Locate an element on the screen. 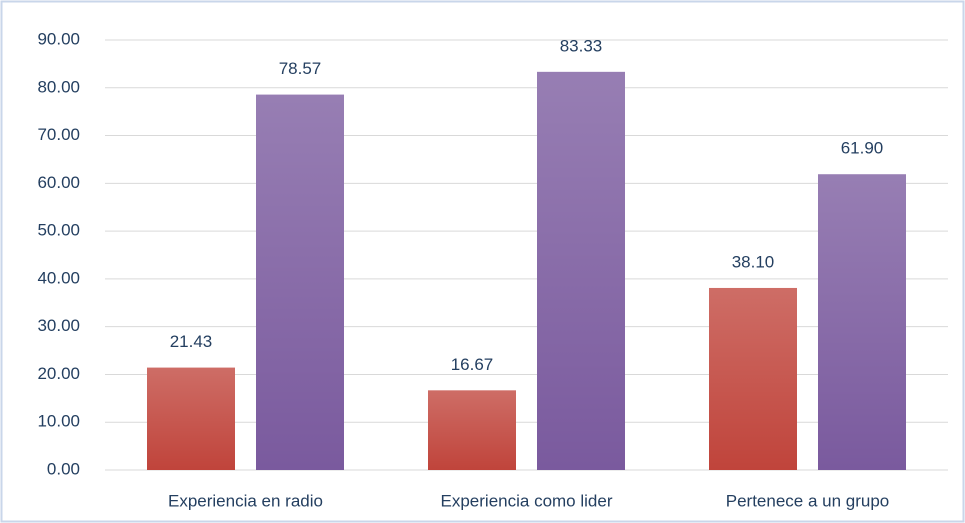  value-label: 21.43 is located at coordinates (191, 341).